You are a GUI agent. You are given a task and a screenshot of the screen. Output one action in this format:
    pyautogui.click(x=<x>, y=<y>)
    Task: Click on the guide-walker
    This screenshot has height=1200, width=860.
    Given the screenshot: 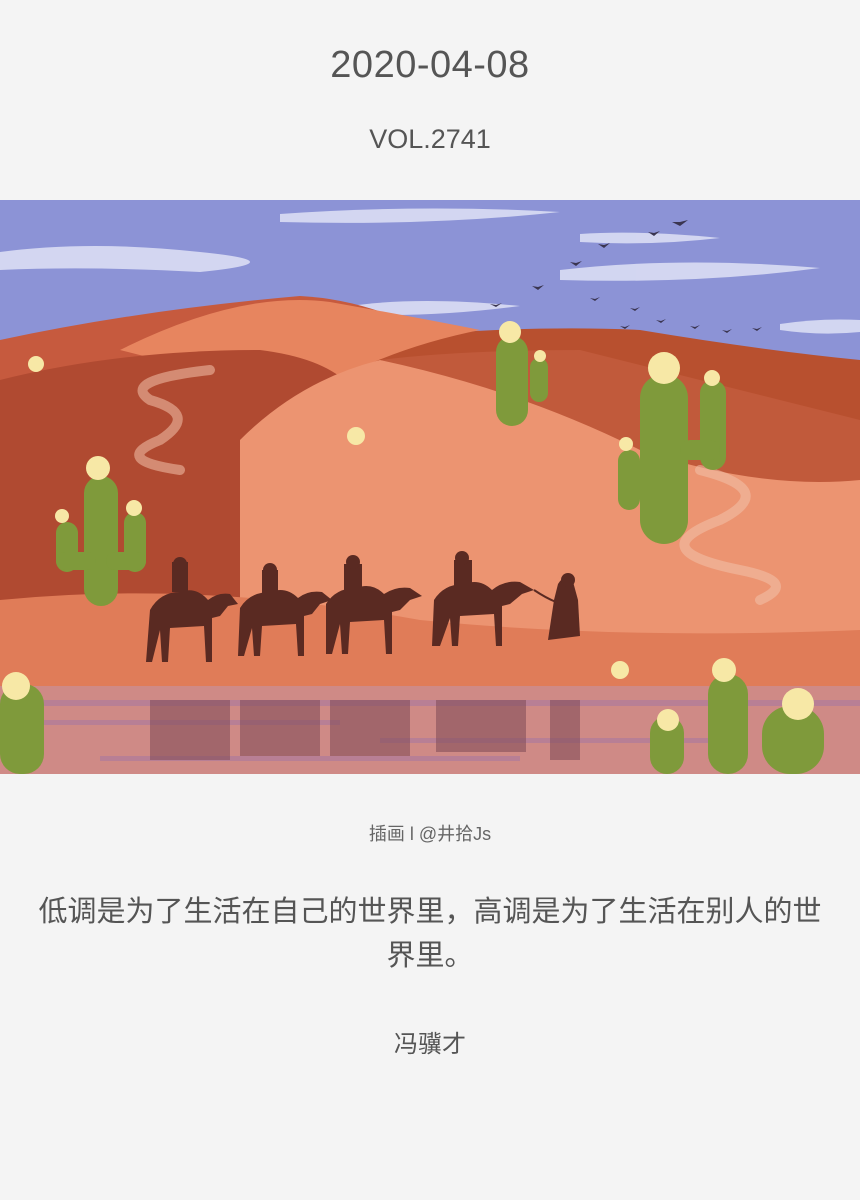 What is the action you would take?
    pyautogui.click(x=564, y=606)
    